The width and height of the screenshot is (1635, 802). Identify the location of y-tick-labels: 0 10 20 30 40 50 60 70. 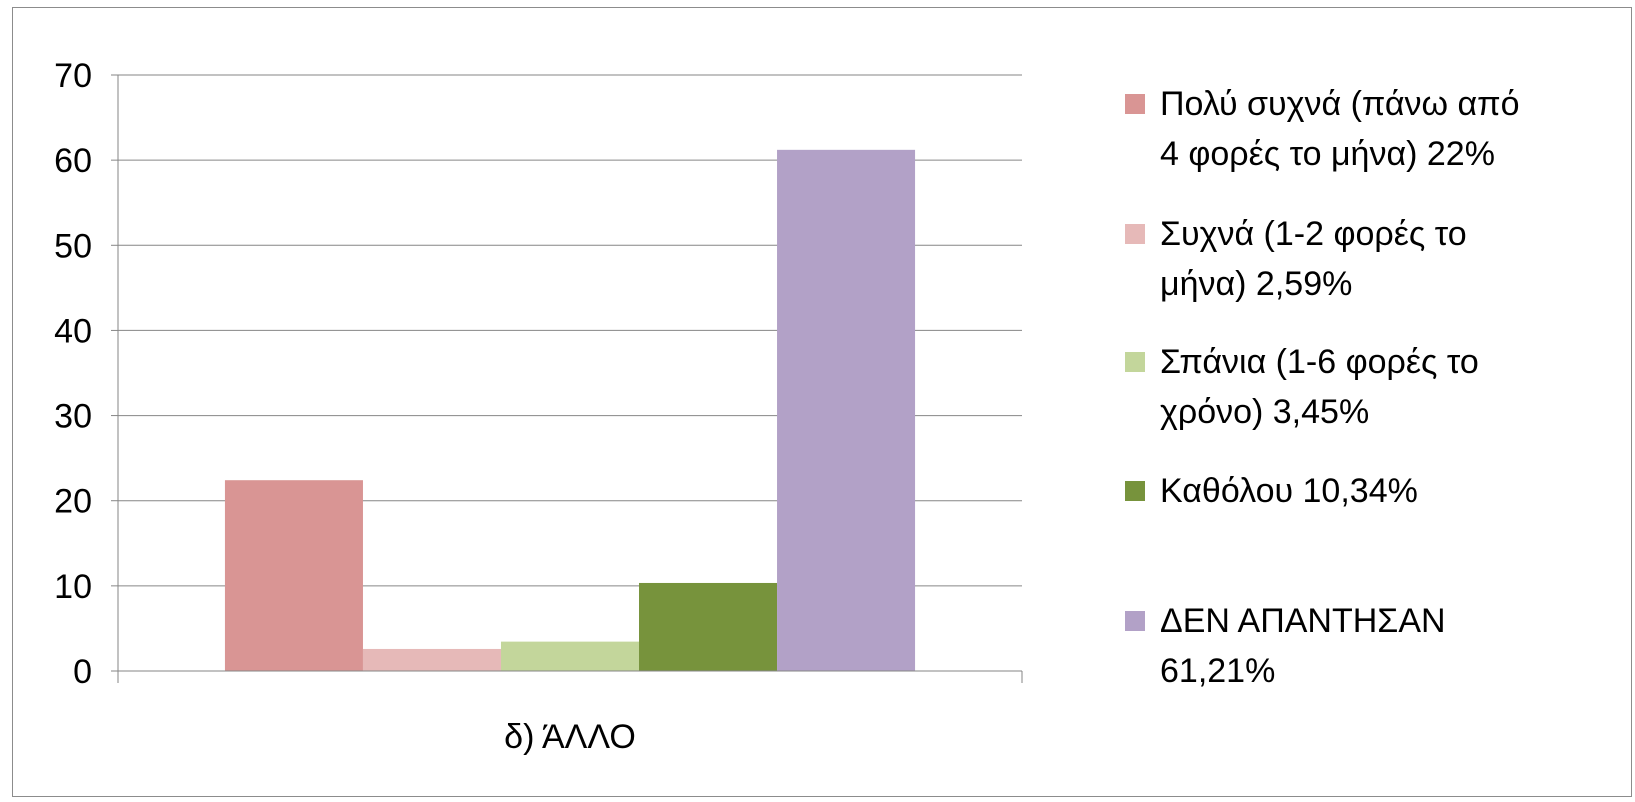
(73, 374).